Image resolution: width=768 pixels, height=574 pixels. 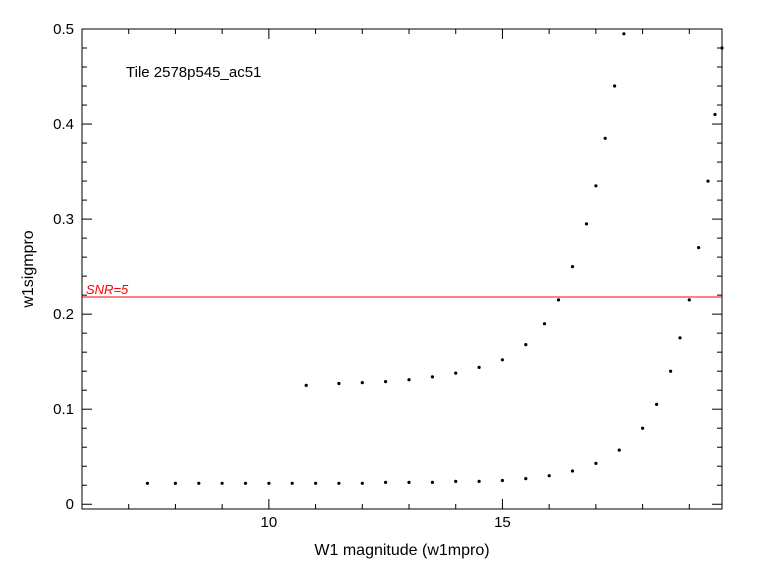 What do you see at coordinates (63, 409) in the screenshot?
I see `y-tick-label: 0.1` at bounding box center [63, 409].